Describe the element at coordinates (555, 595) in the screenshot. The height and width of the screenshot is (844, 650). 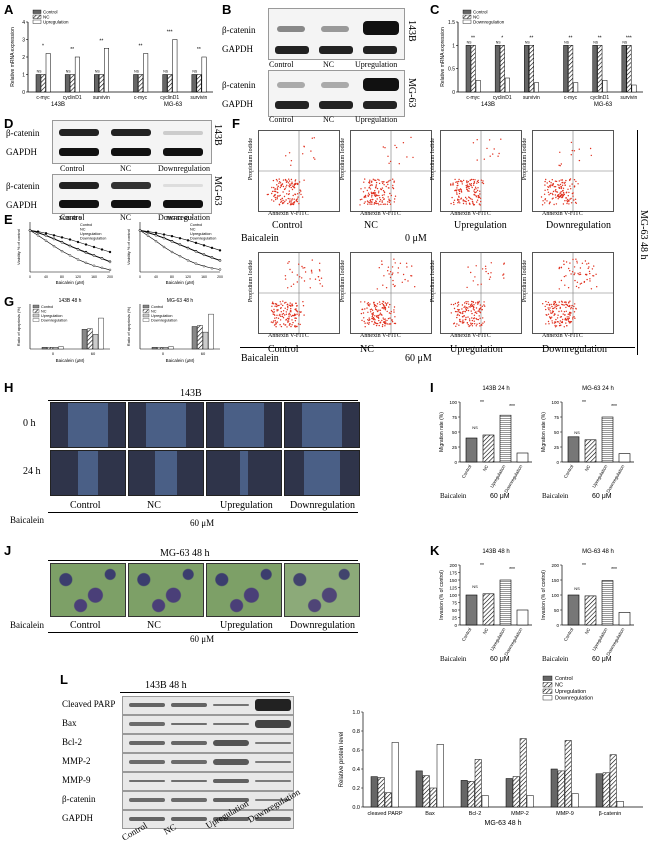
I see `y-tick-label: 100` at that location.